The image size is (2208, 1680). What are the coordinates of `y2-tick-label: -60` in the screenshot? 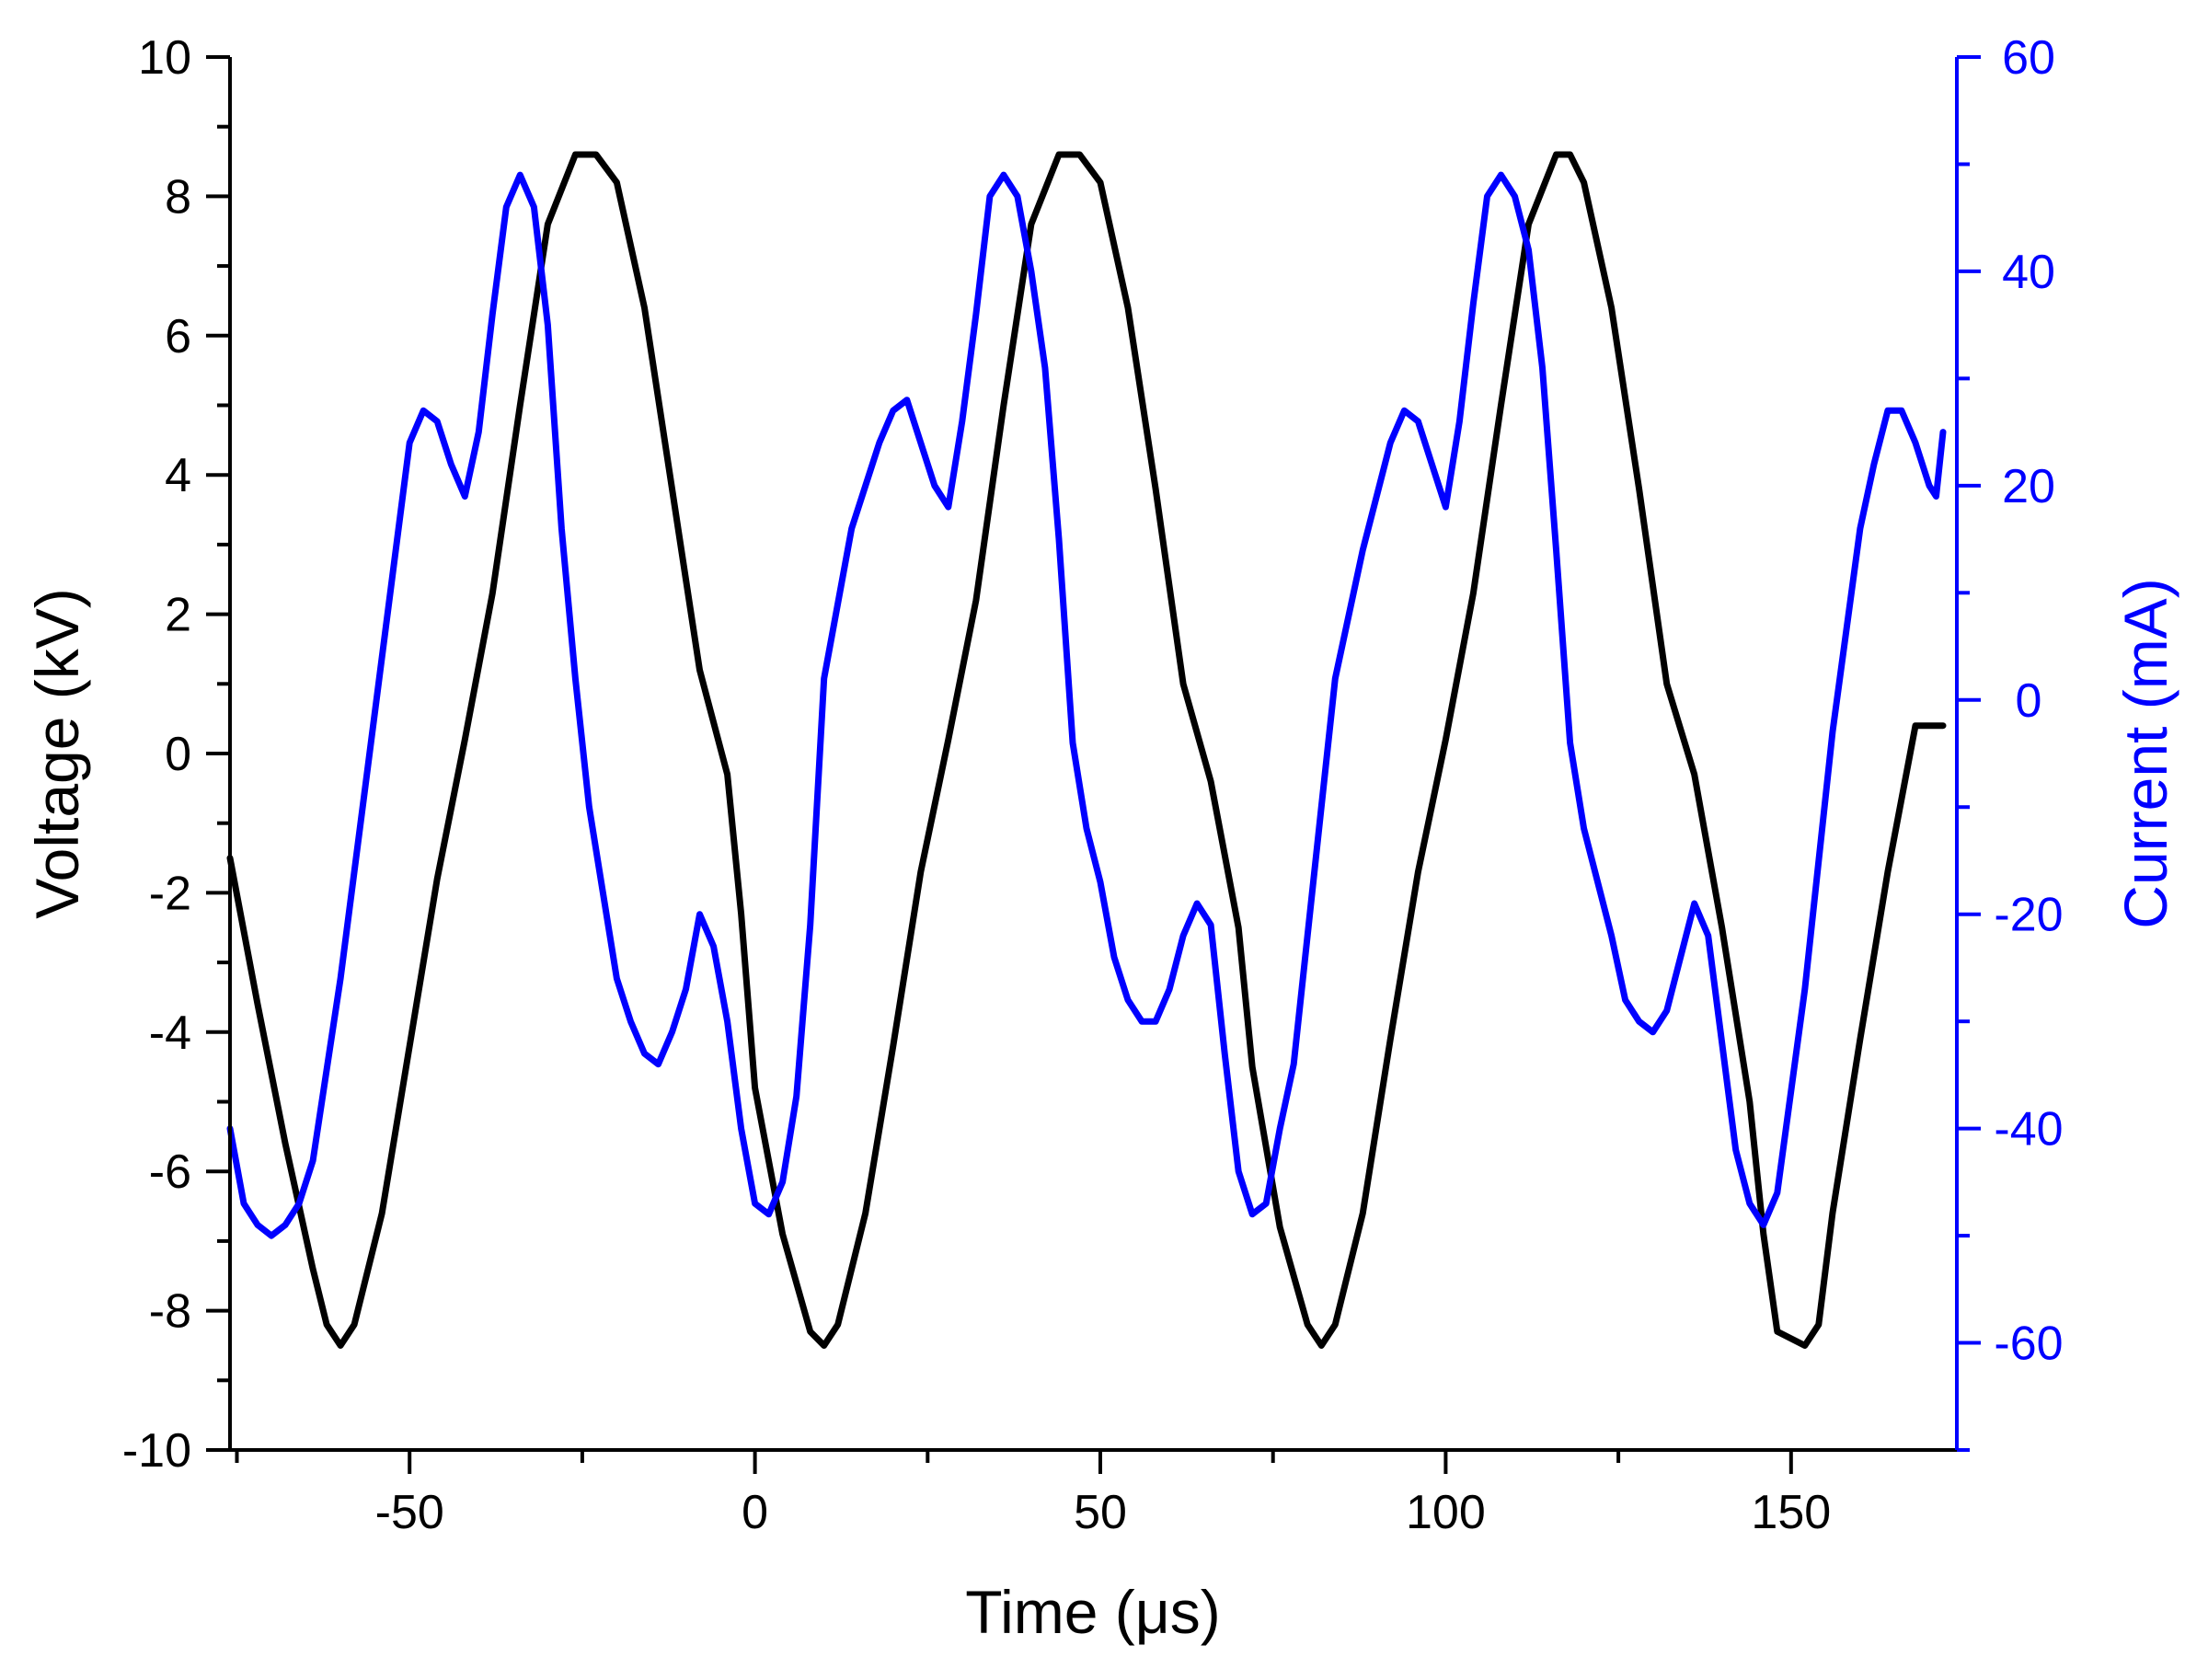 It's located at (2028, 1344).